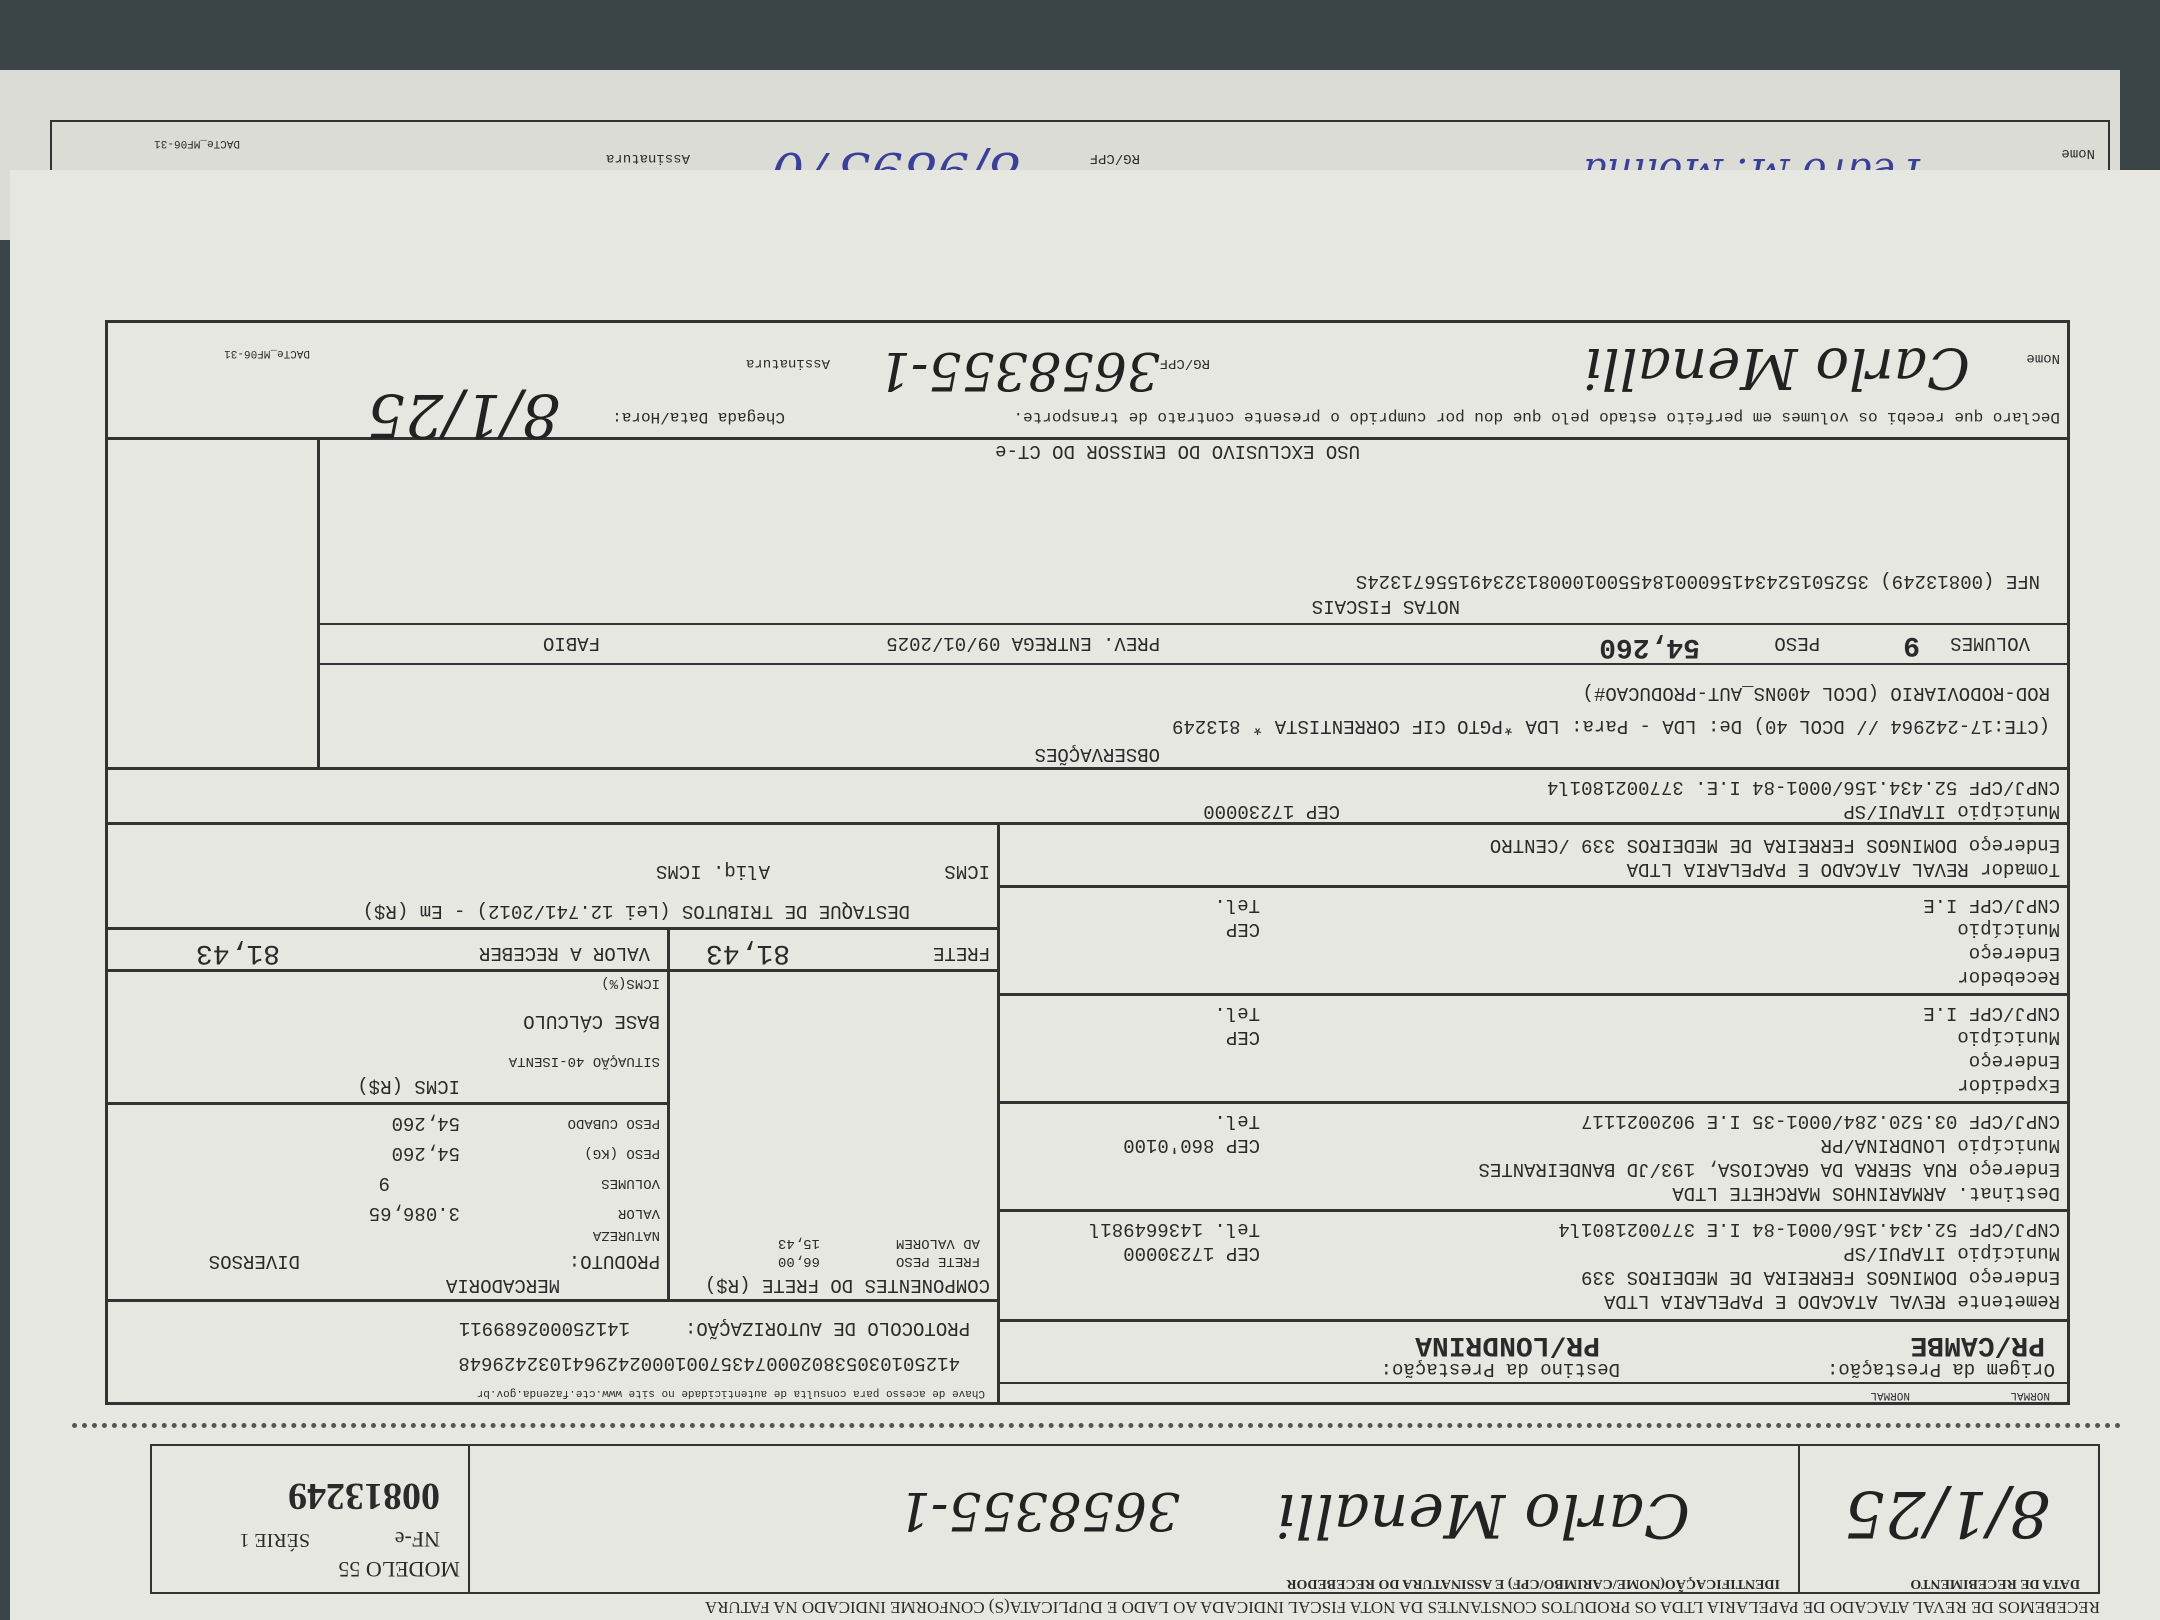 Image resolution: width=2160 pixels, height=1620 pixels. Describe the element at coordinates (1095, 1425) in the screenshot. I see `perforation` at that location.